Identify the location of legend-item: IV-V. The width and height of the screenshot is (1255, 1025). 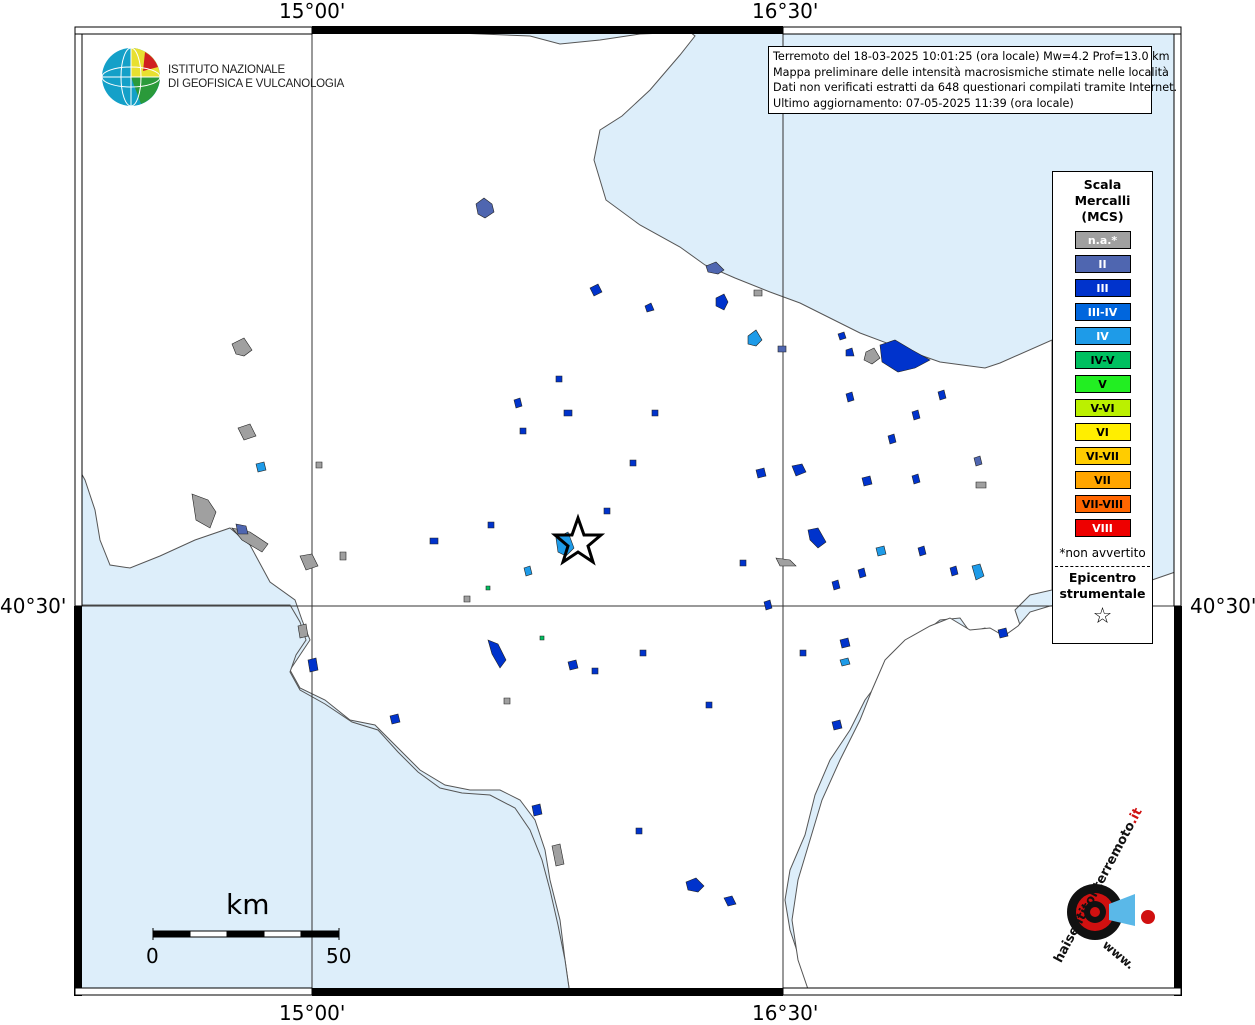
(1102, 360).